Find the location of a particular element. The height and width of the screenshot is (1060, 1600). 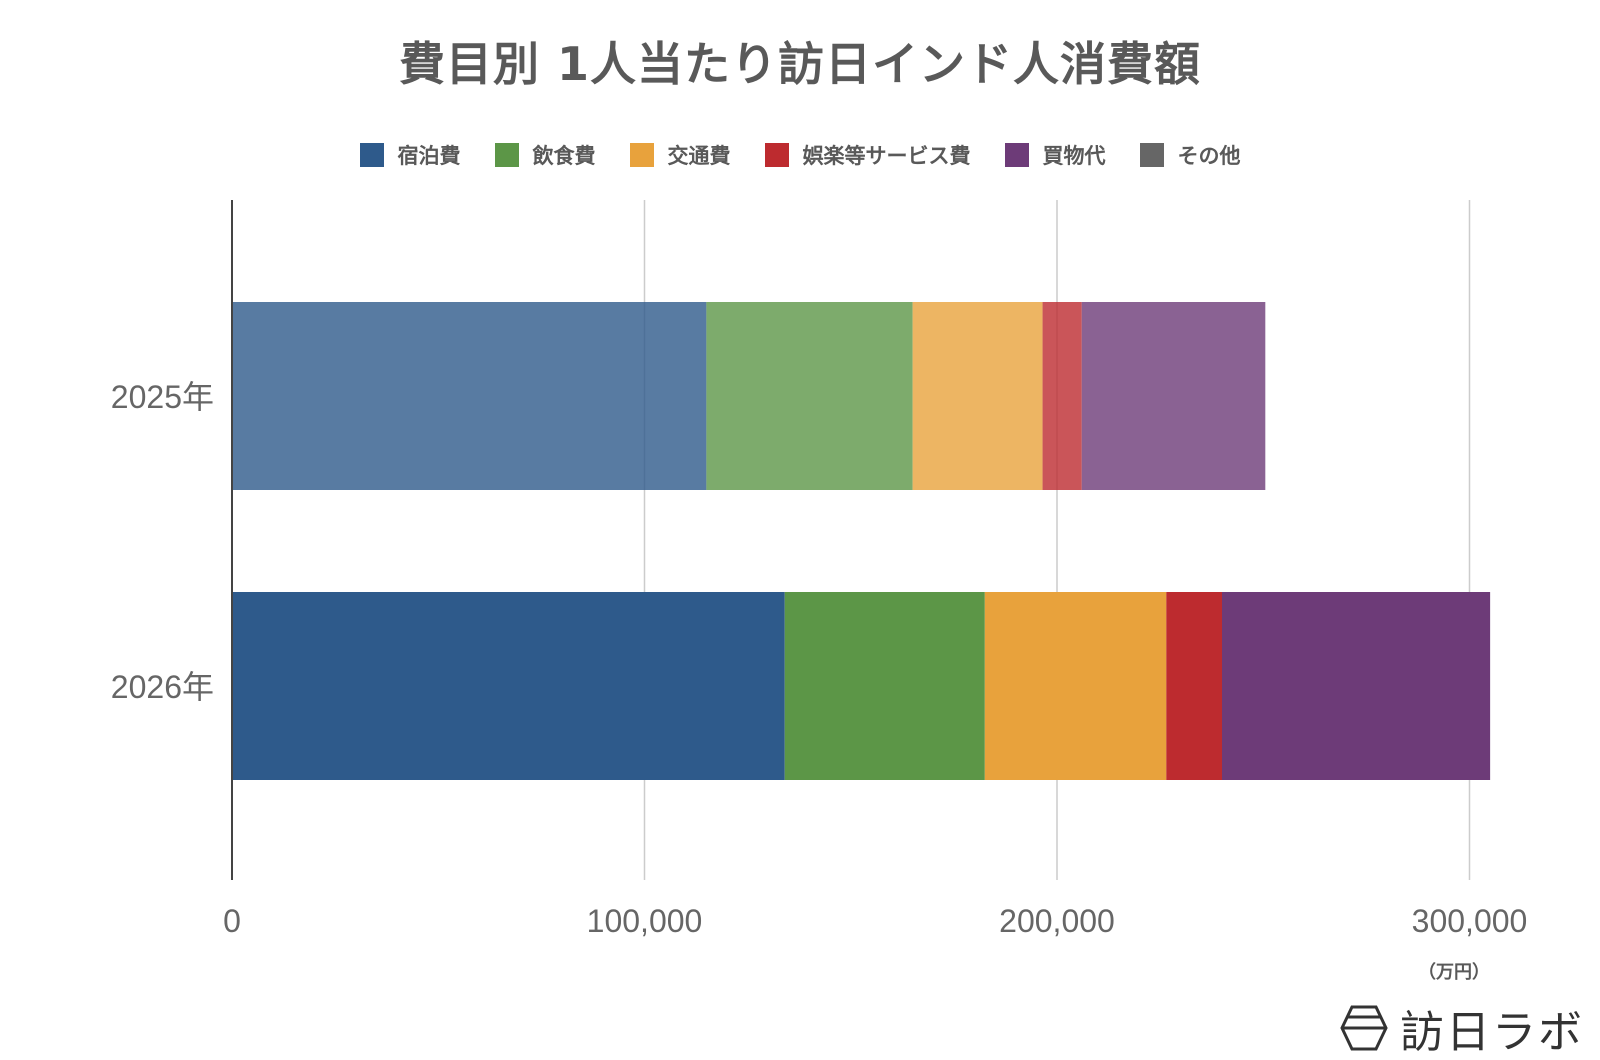

legend-item: 交通費 is located at coordinates (680, 155).